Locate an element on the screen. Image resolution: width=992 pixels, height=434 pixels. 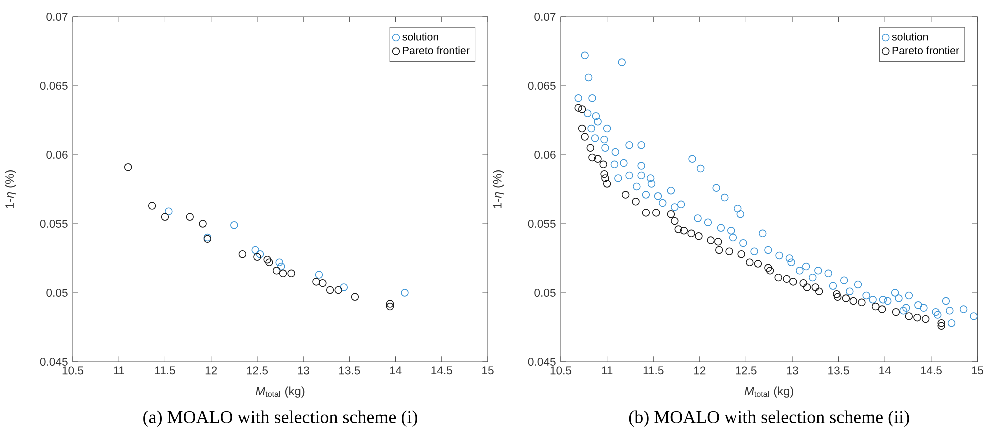
legend-label: solution is located at coordinates (420, 36).